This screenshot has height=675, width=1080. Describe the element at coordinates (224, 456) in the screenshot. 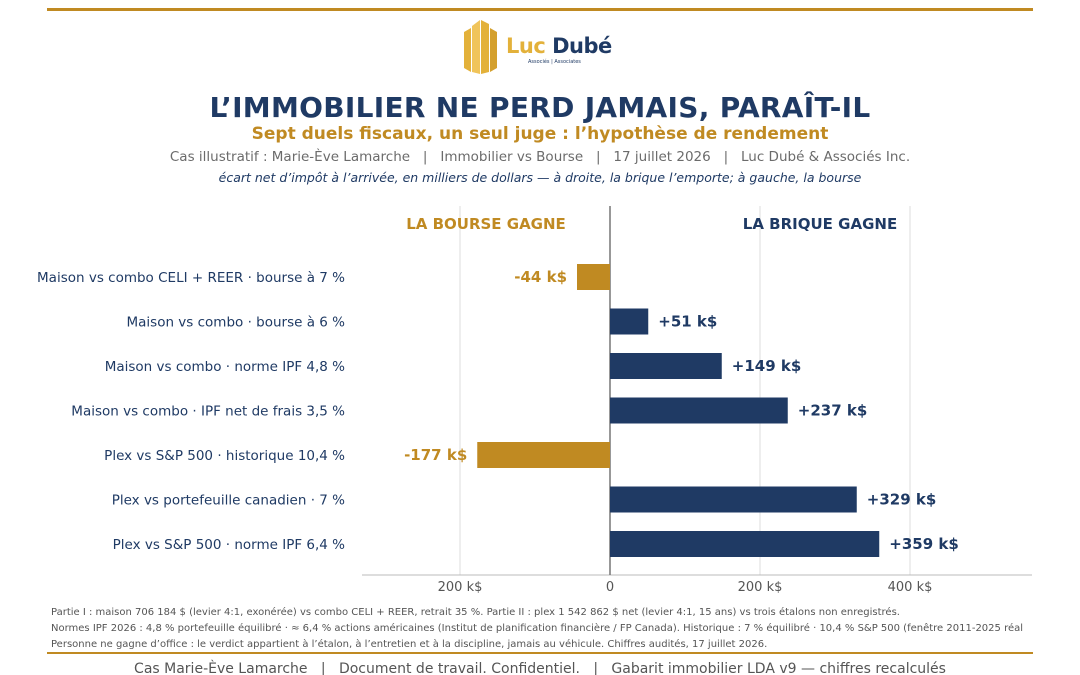

I see `category-label: Plex vs S&P 500 · historique 10,4 %` at that location.